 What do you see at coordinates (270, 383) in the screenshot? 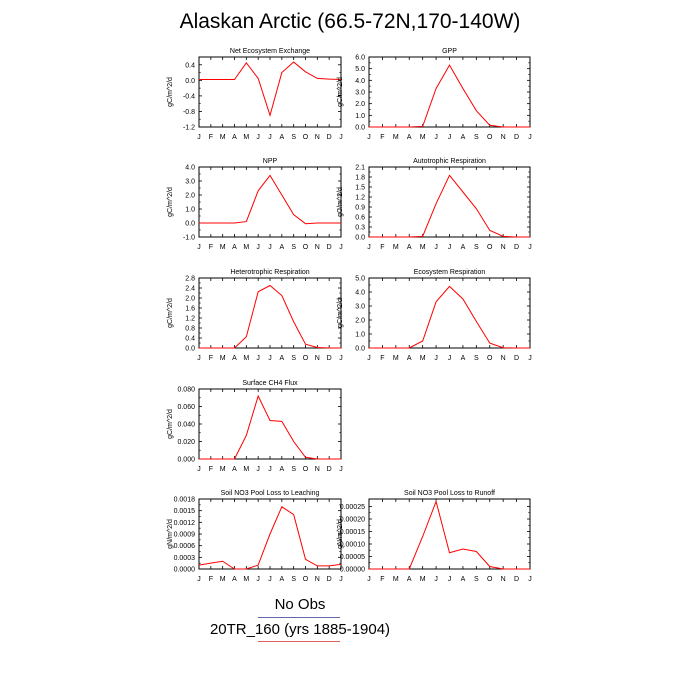
I see `panel-title: Surface CH4 Flux` at bounding box center [270, 383].